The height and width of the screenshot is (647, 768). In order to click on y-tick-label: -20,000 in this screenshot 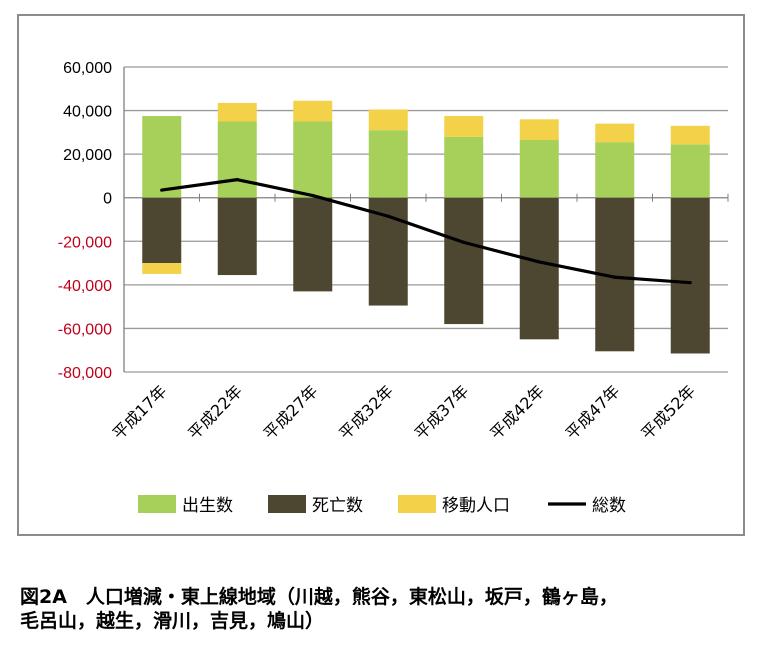, I will do `click(85, 242)`.